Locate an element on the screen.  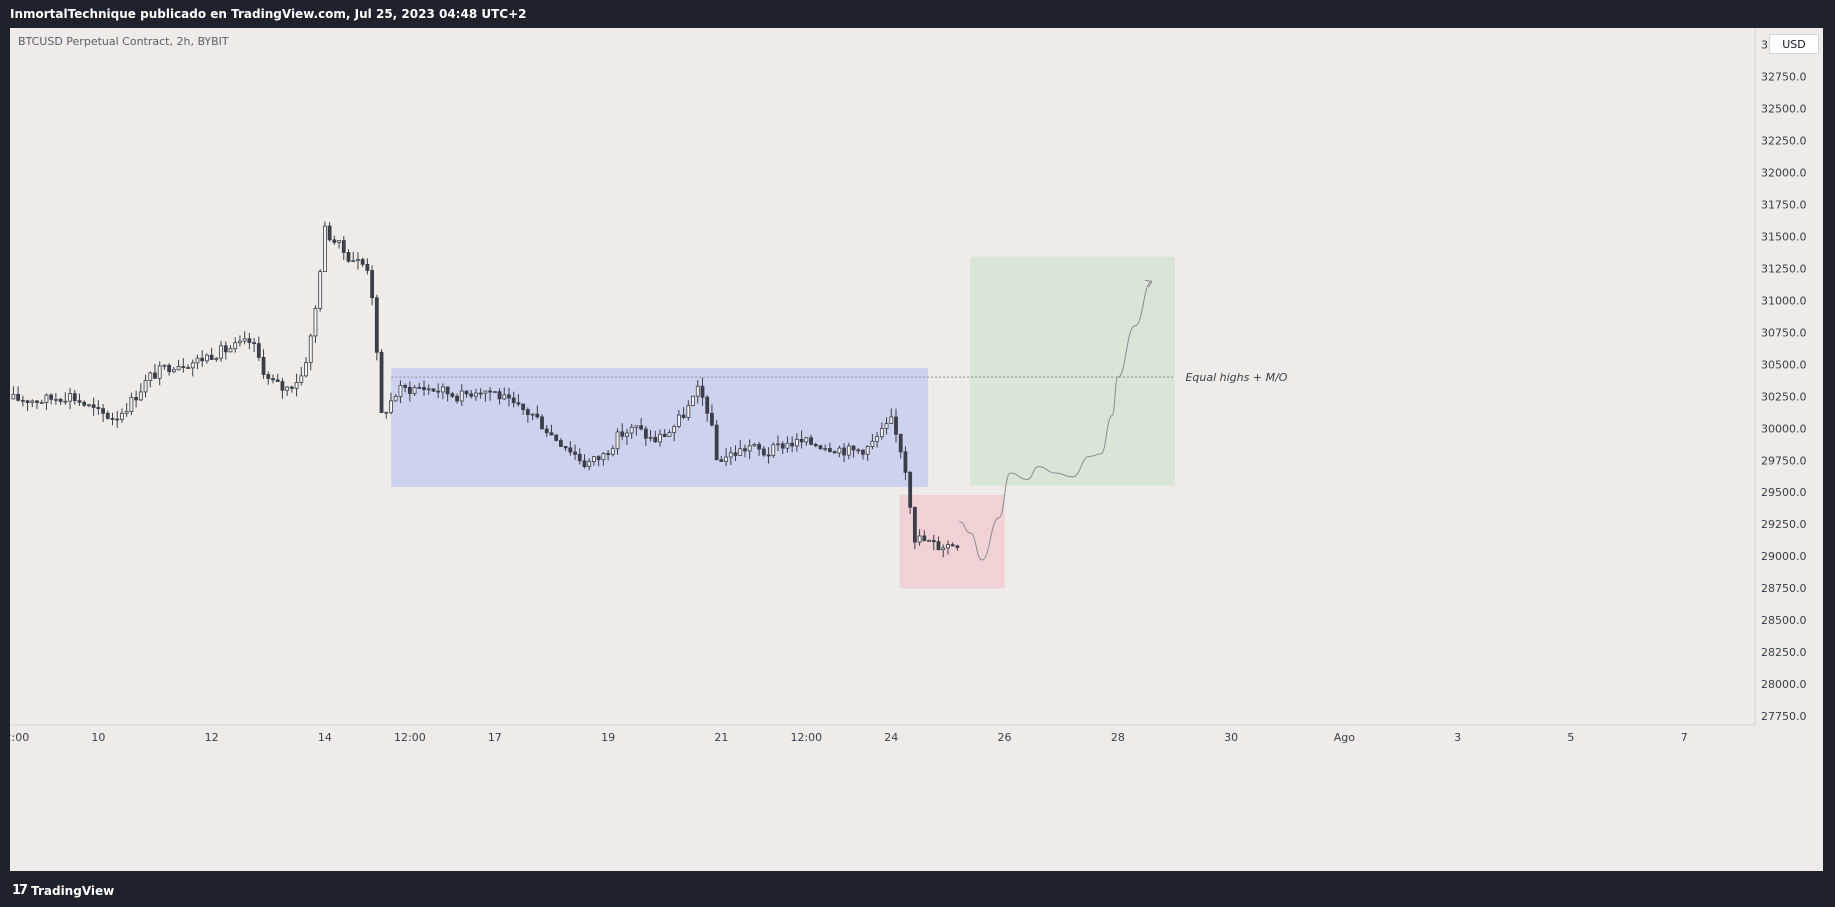
range-zone is located at coordinates (660, 428).